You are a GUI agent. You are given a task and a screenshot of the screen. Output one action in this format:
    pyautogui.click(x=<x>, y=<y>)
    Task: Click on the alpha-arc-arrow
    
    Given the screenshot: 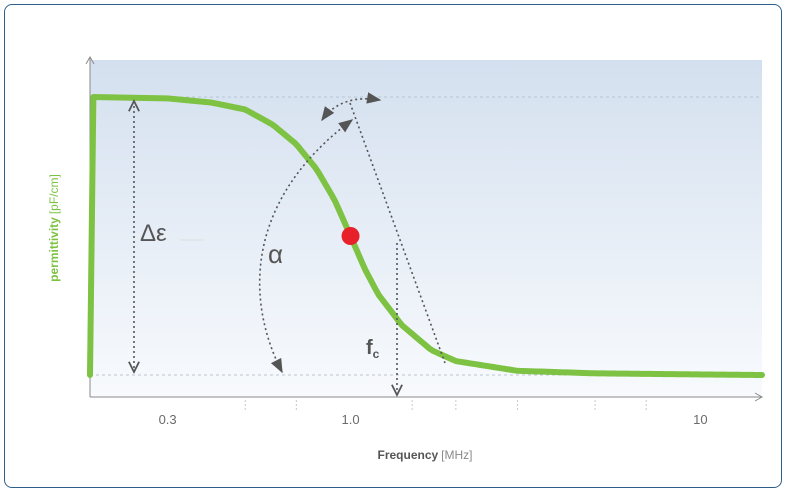 What is the action you would take?
    pyautogui.click(x=306, y=246)
    